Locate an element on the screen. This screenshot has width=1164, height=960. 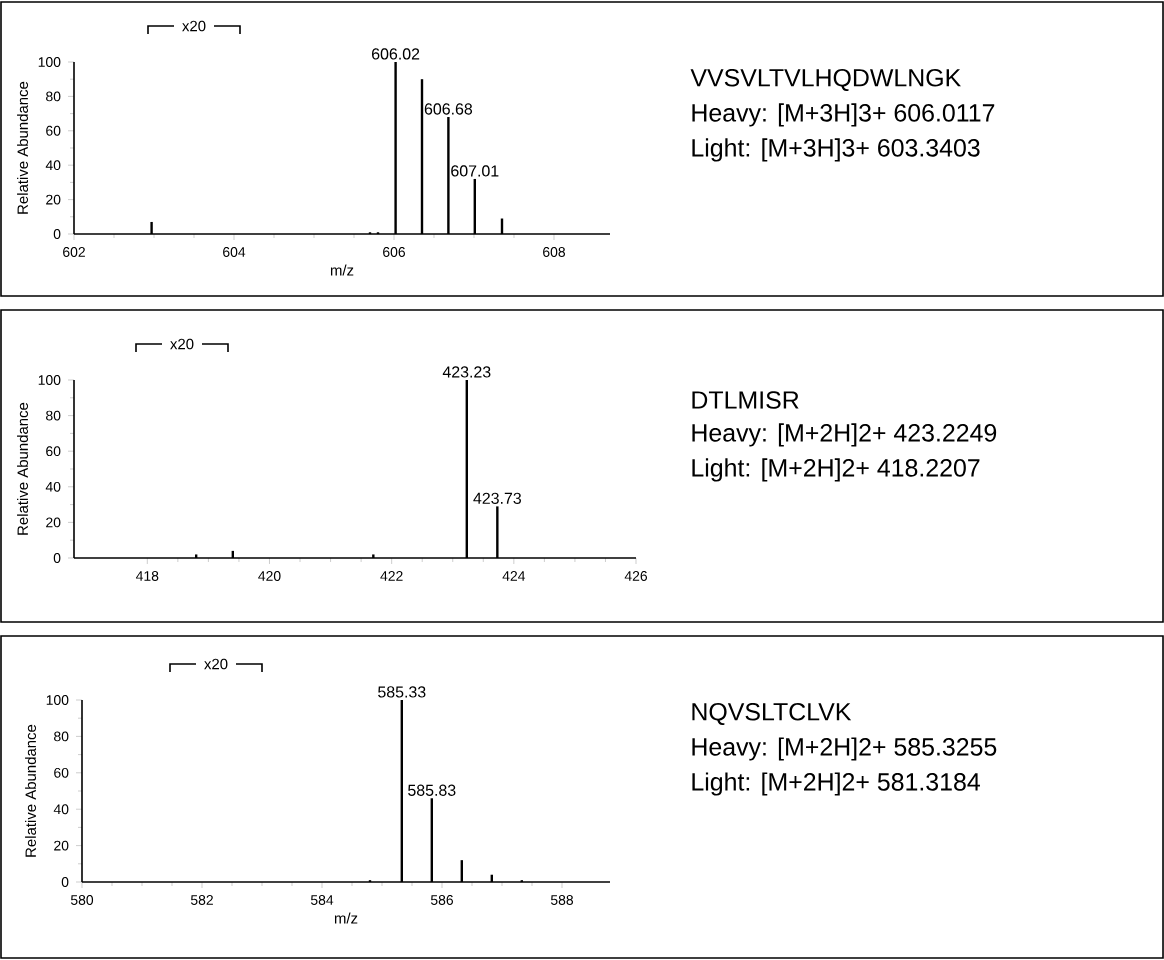
text: NQVSLTCLVK is located at coordinates (772, 714).